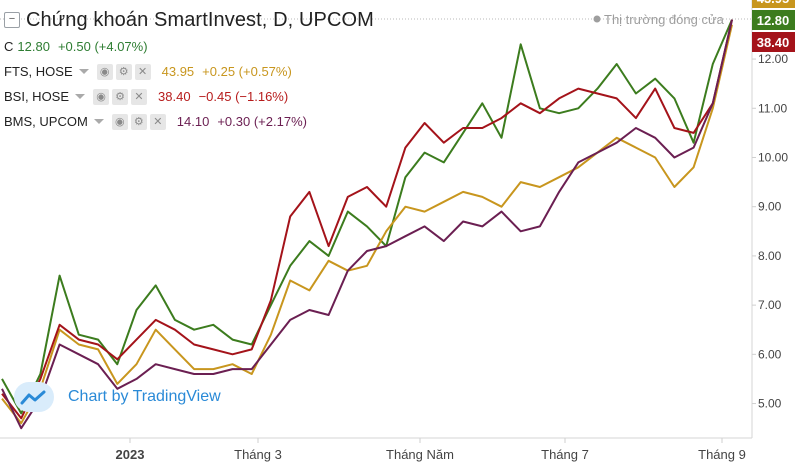 The image size is (795, 463). Describe the element at coordinates (565, 454) in the screenshot. I see `x-tick-label: Tháng 7` at that location.